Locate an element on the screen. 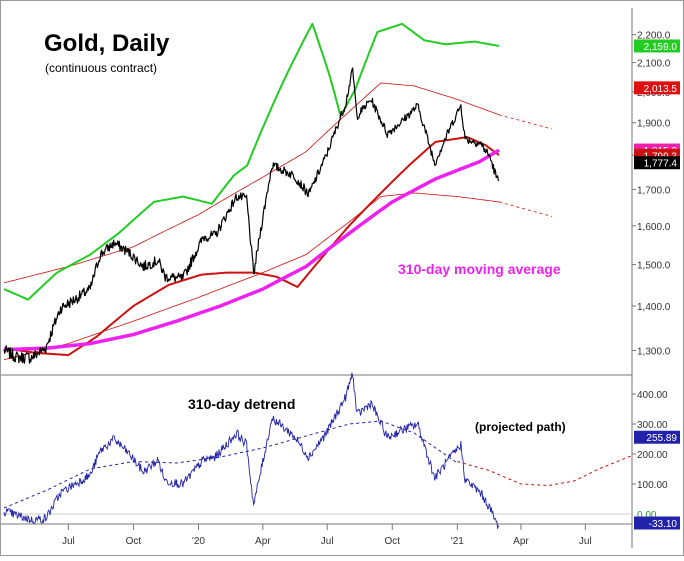 This screenshot has height=561, width=684. chart-title: Gold, Daily is located at coordinates (107, 43).